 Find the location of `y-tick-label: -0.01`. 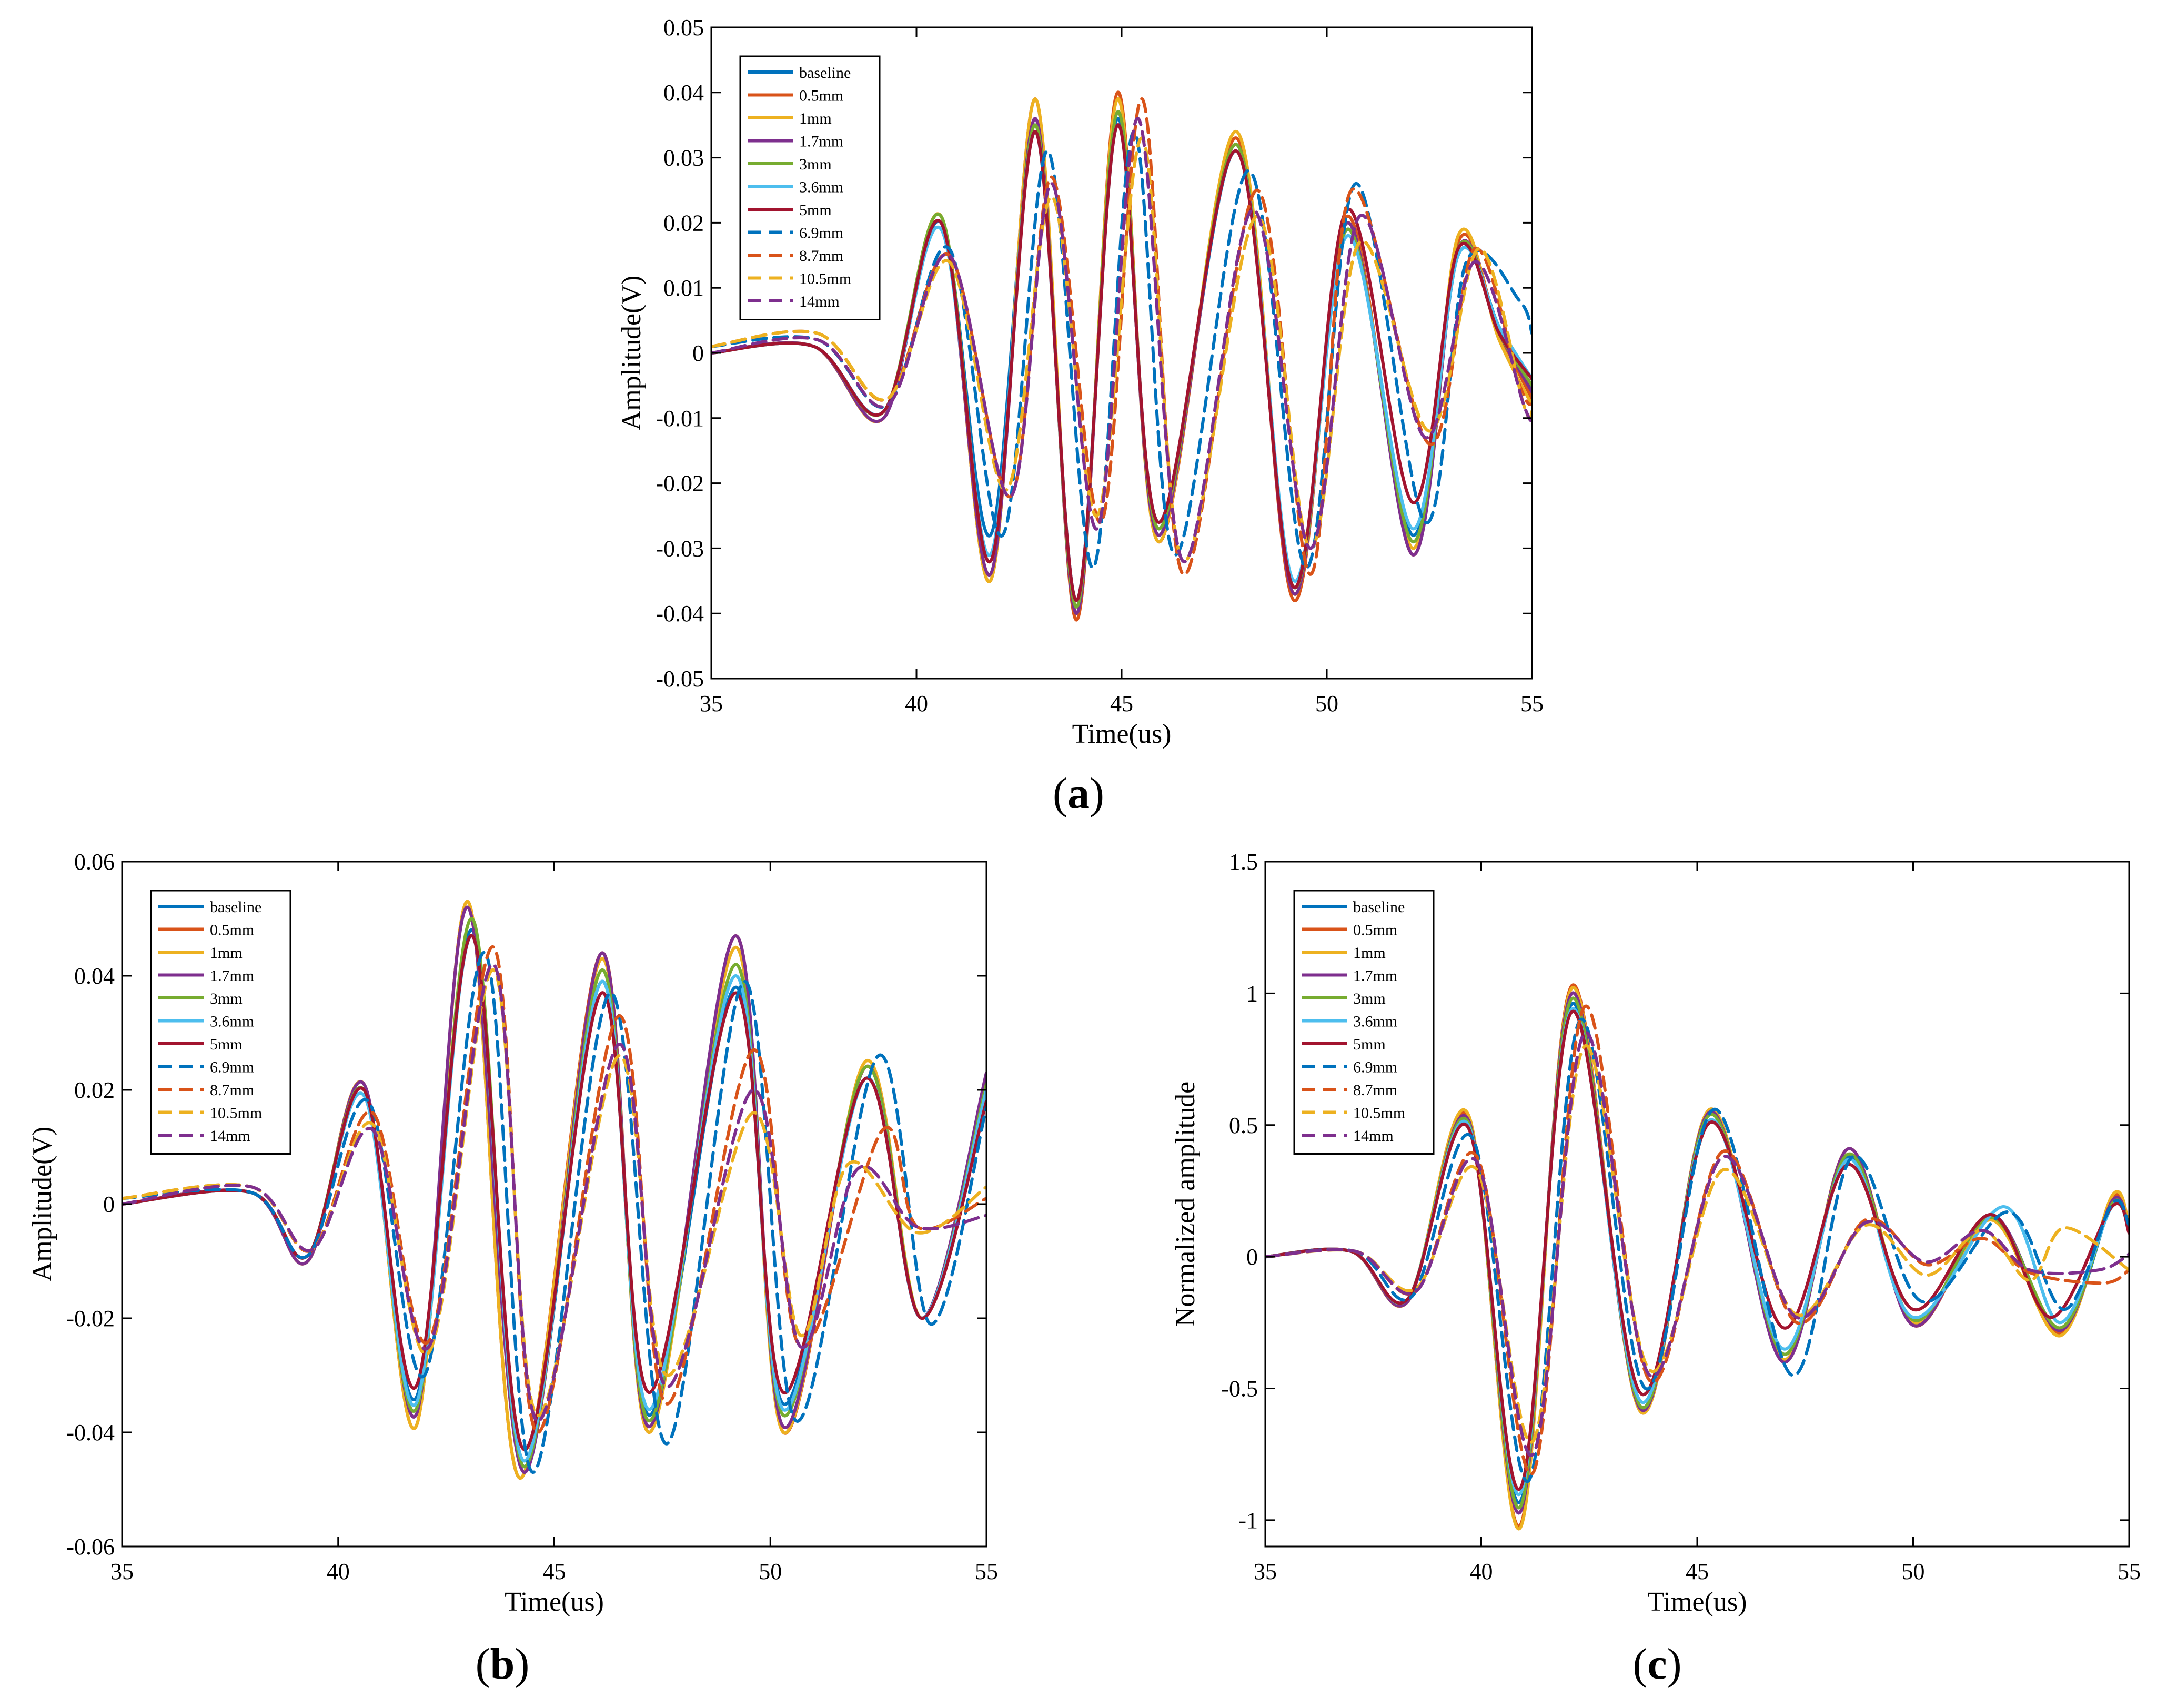

y-tick-label: -0.01 is located at coordinates (680, 419).